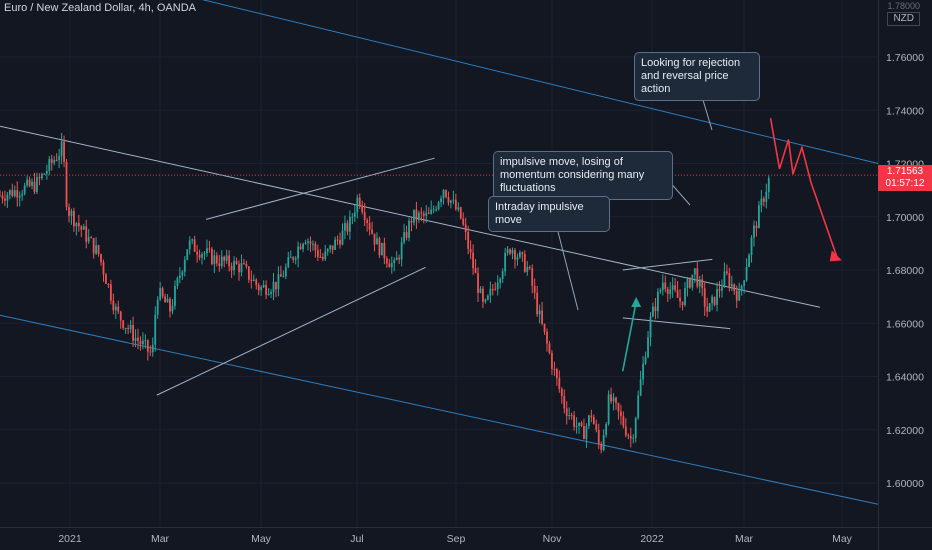 The height and width of the screenshot is (550, 932). I want to click on currency-code: NZD, so click(903, 19).